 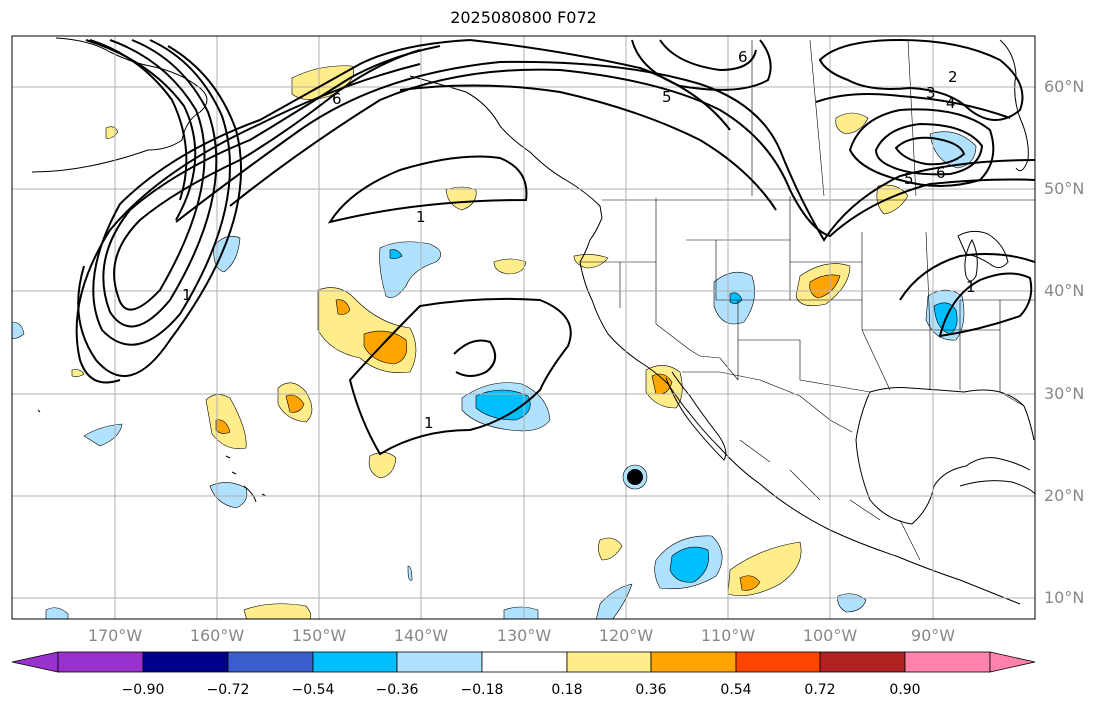 What do you see at coordinates (1012, 662) in the screenshot?
I see `colorbar-extend-max` at bounding box center [1012, 662].